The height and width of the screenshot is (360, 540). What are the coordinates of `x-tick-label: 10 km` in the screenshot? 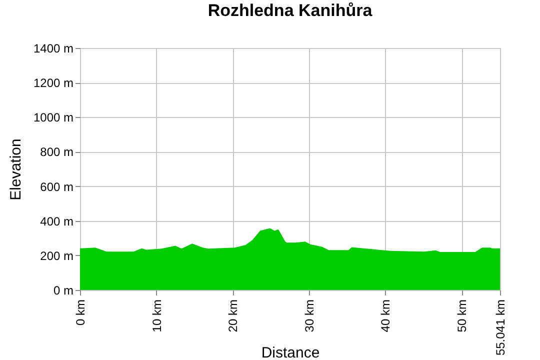 It's located at (157, 316).